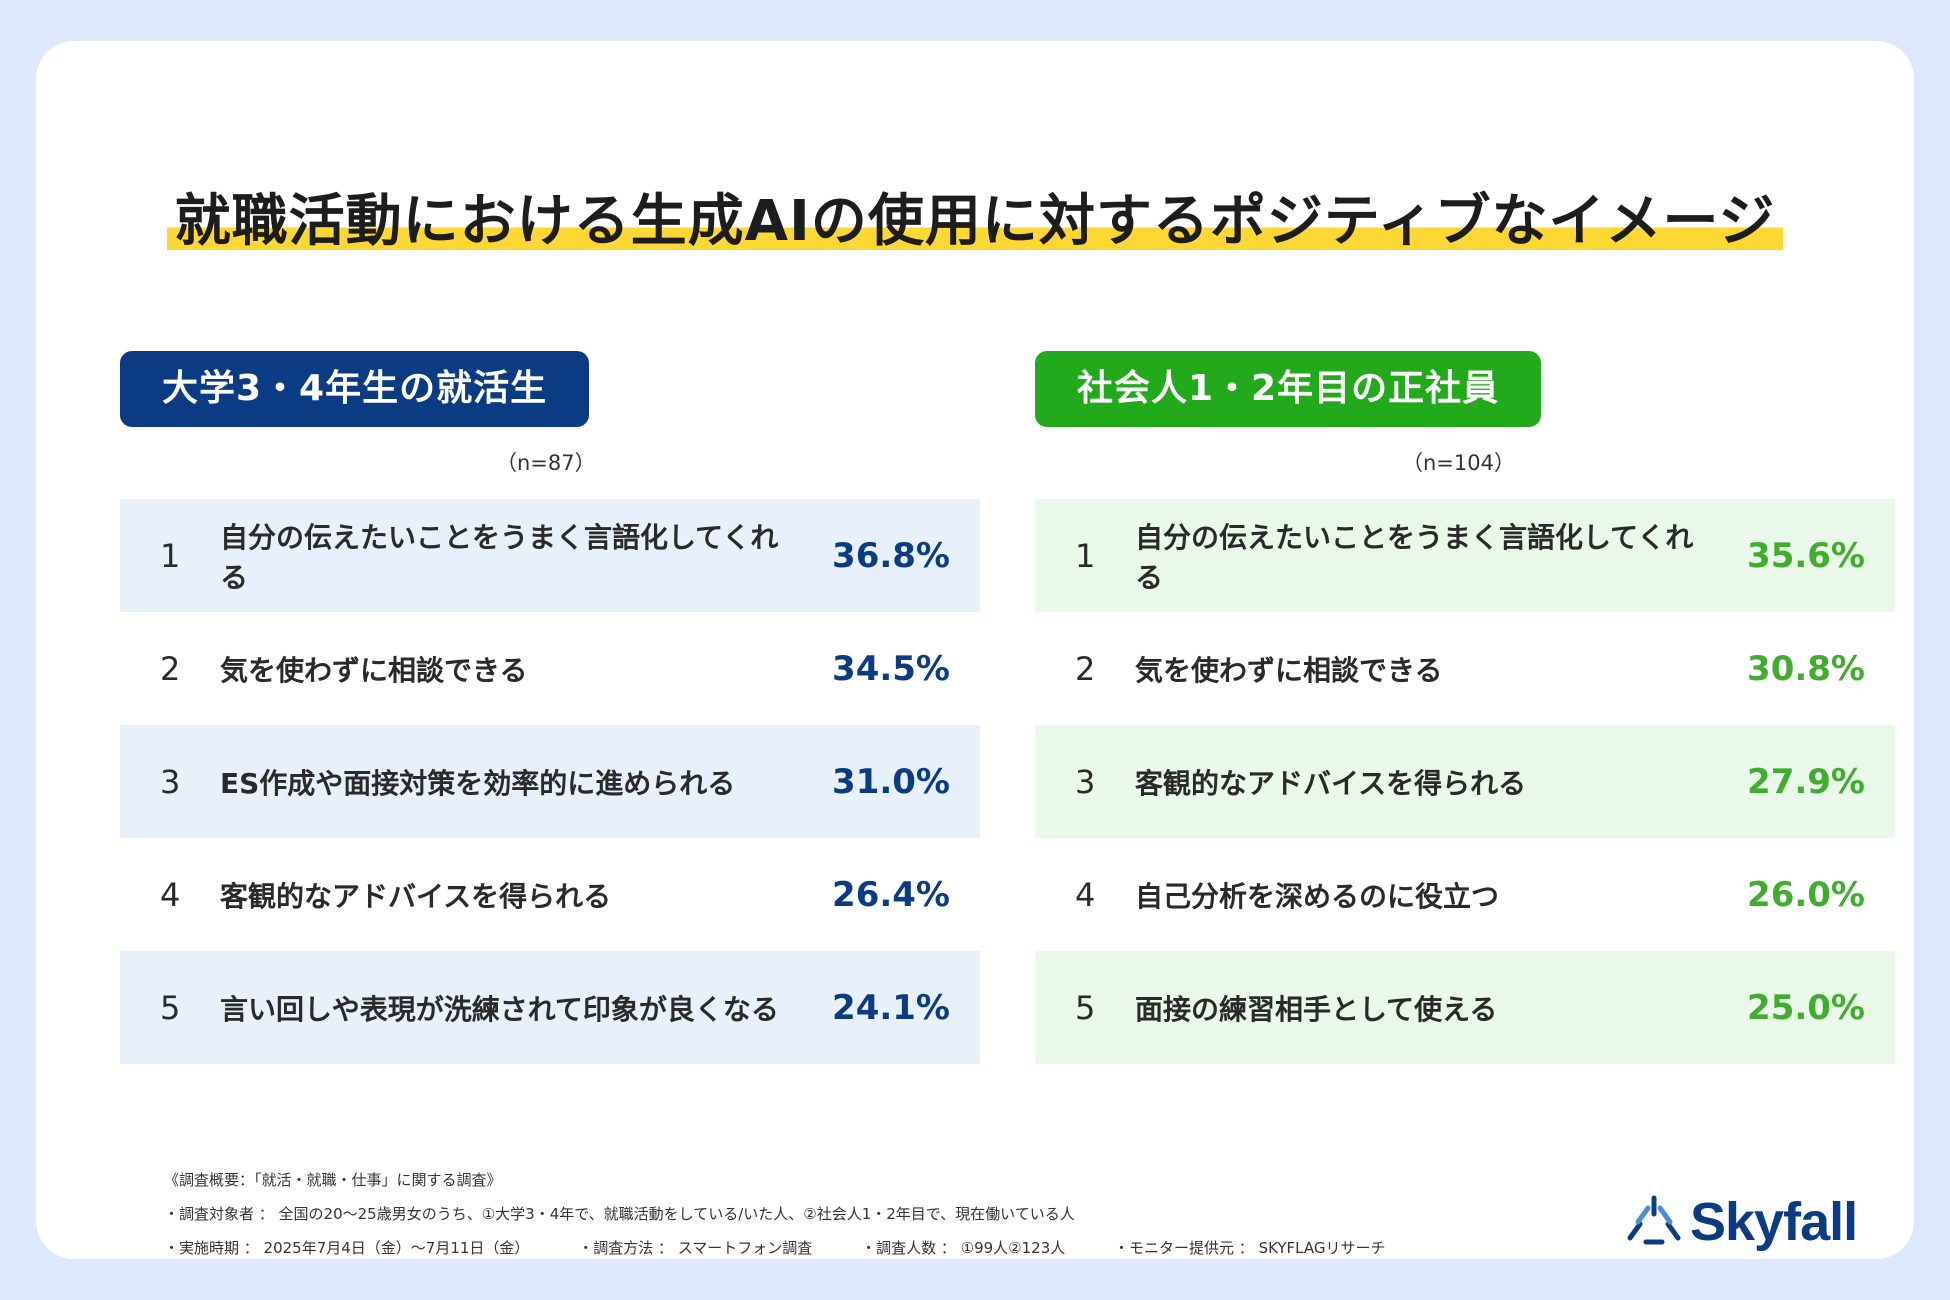  I want to click on title-area: 就職活動における生成AIの使用に対するポジティブなイメージ, so click(975, 222).